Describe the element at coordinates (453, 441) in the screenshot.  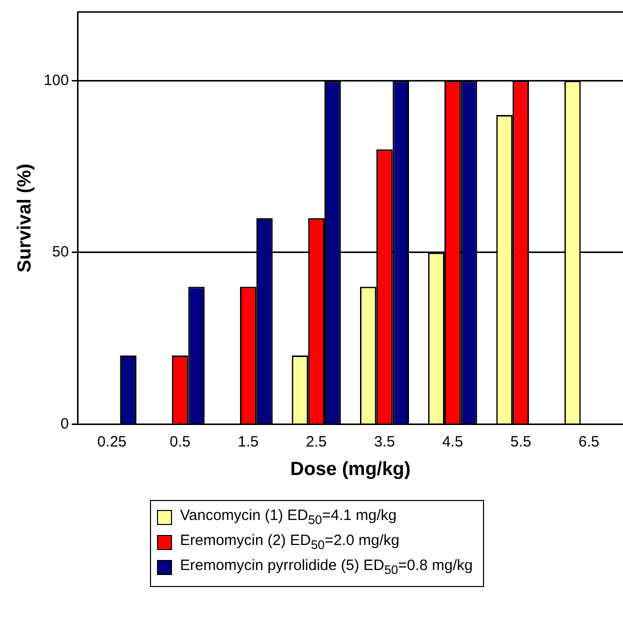
I see `x-tick-label: 4.5` at that location.